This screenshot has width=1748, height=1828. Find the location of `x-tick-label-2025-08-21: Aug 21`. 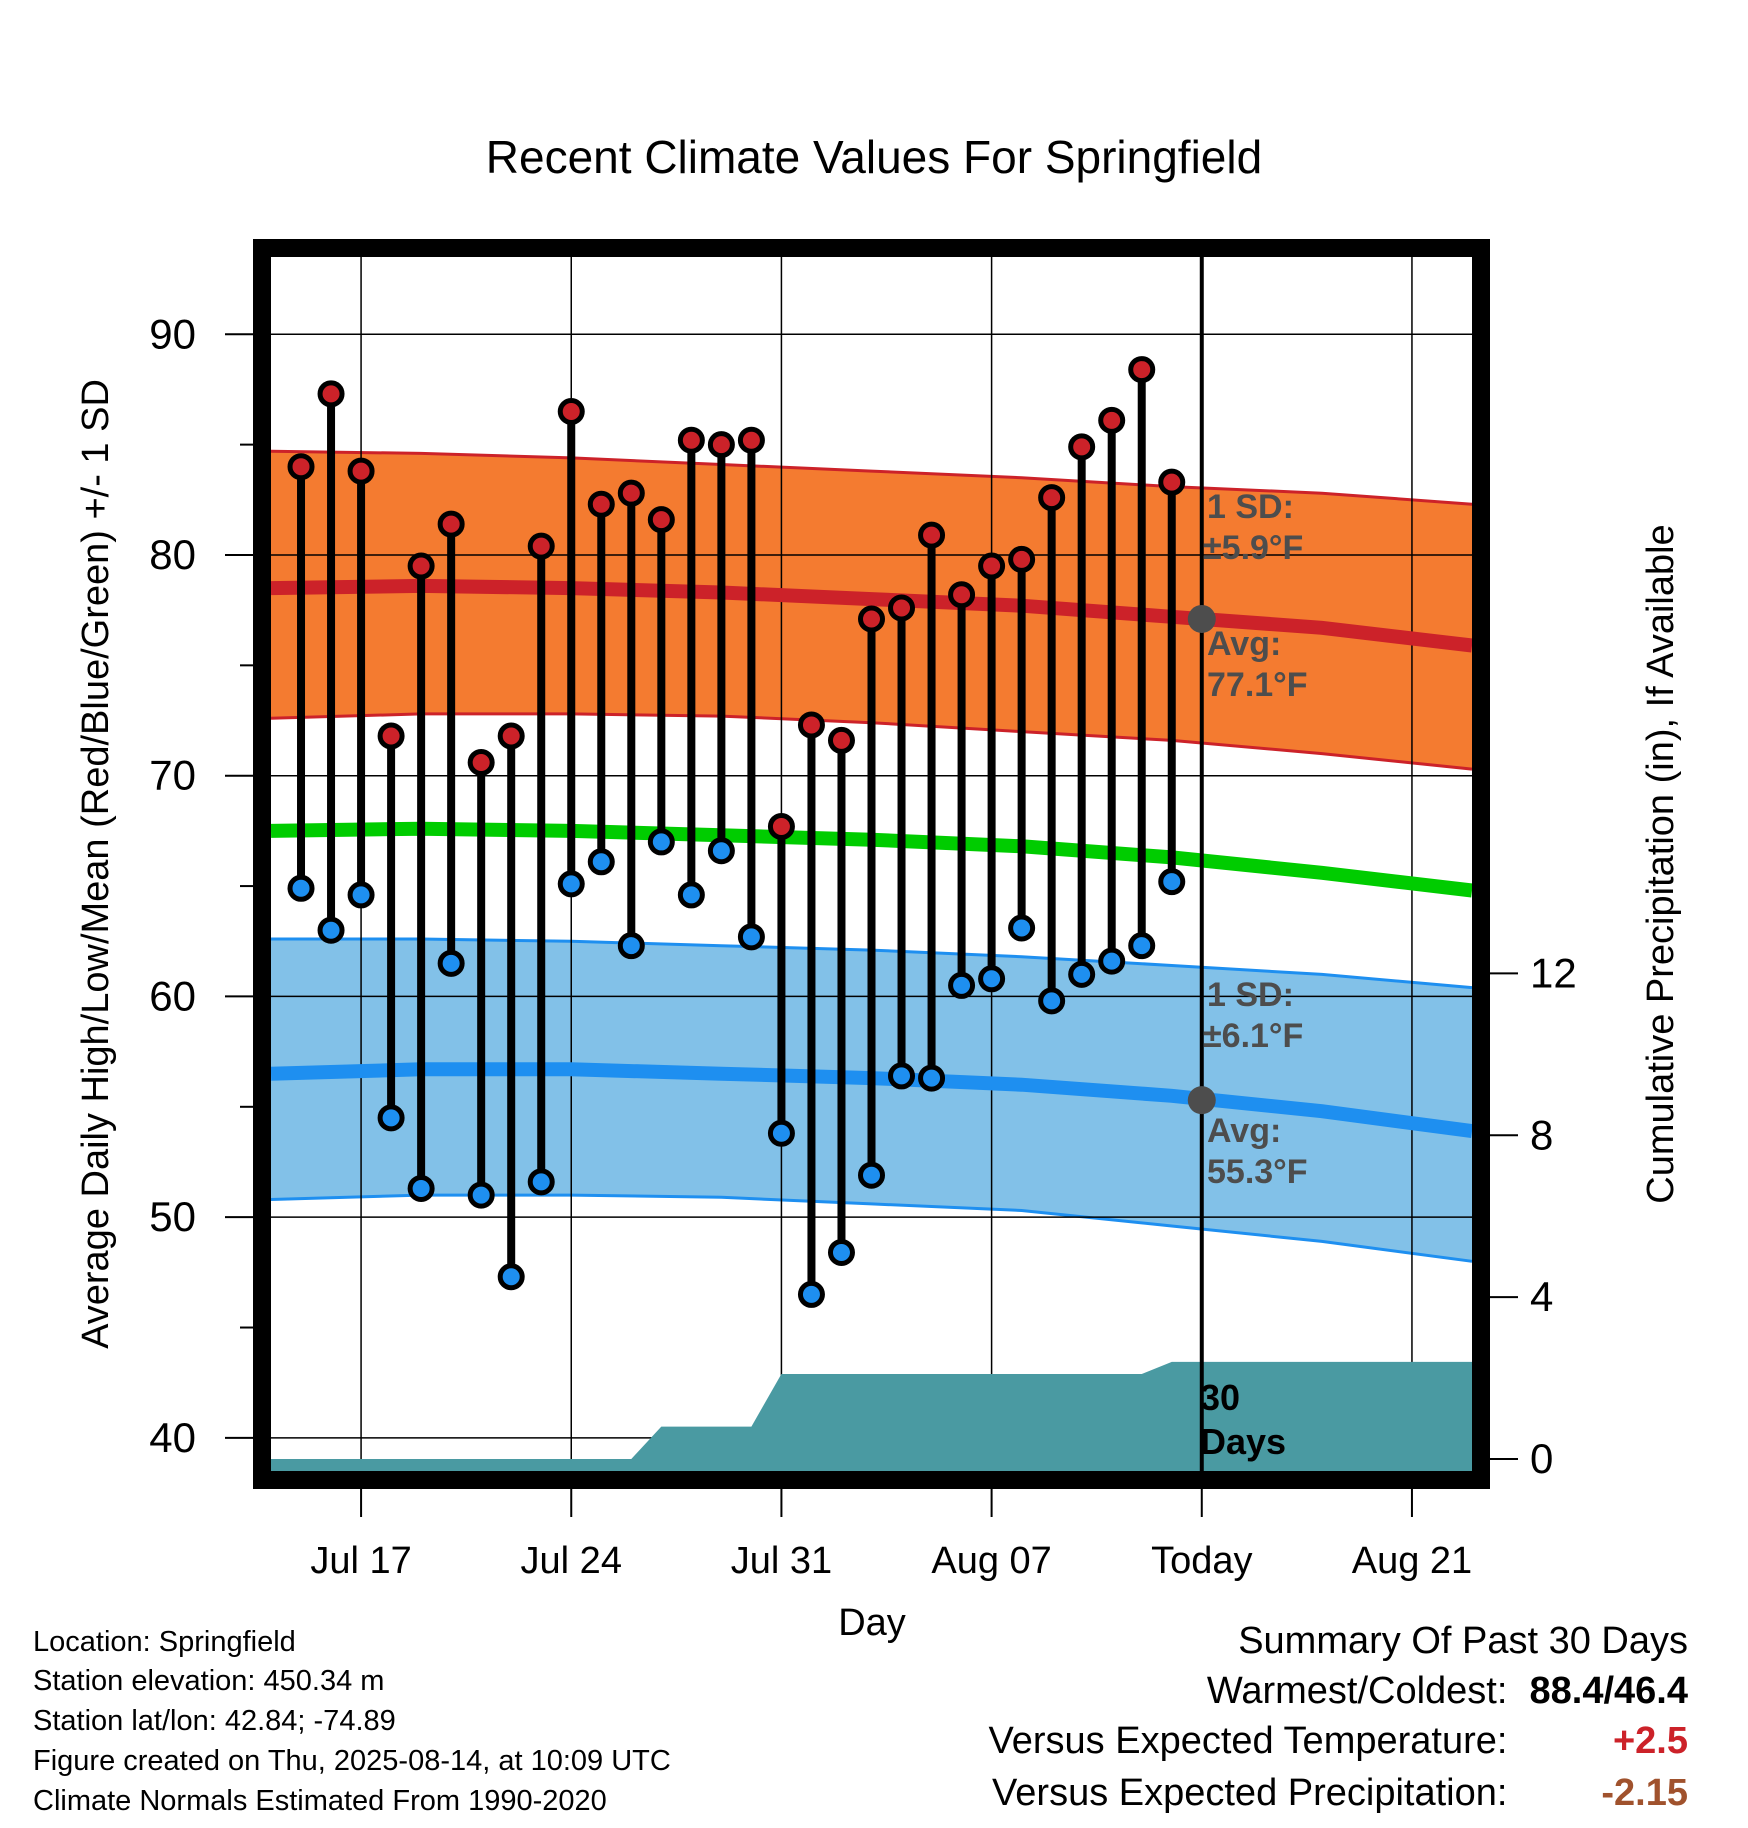

x-tick-label-2025-08-21: Aug 21 is located at coordinates (1412, 1561).